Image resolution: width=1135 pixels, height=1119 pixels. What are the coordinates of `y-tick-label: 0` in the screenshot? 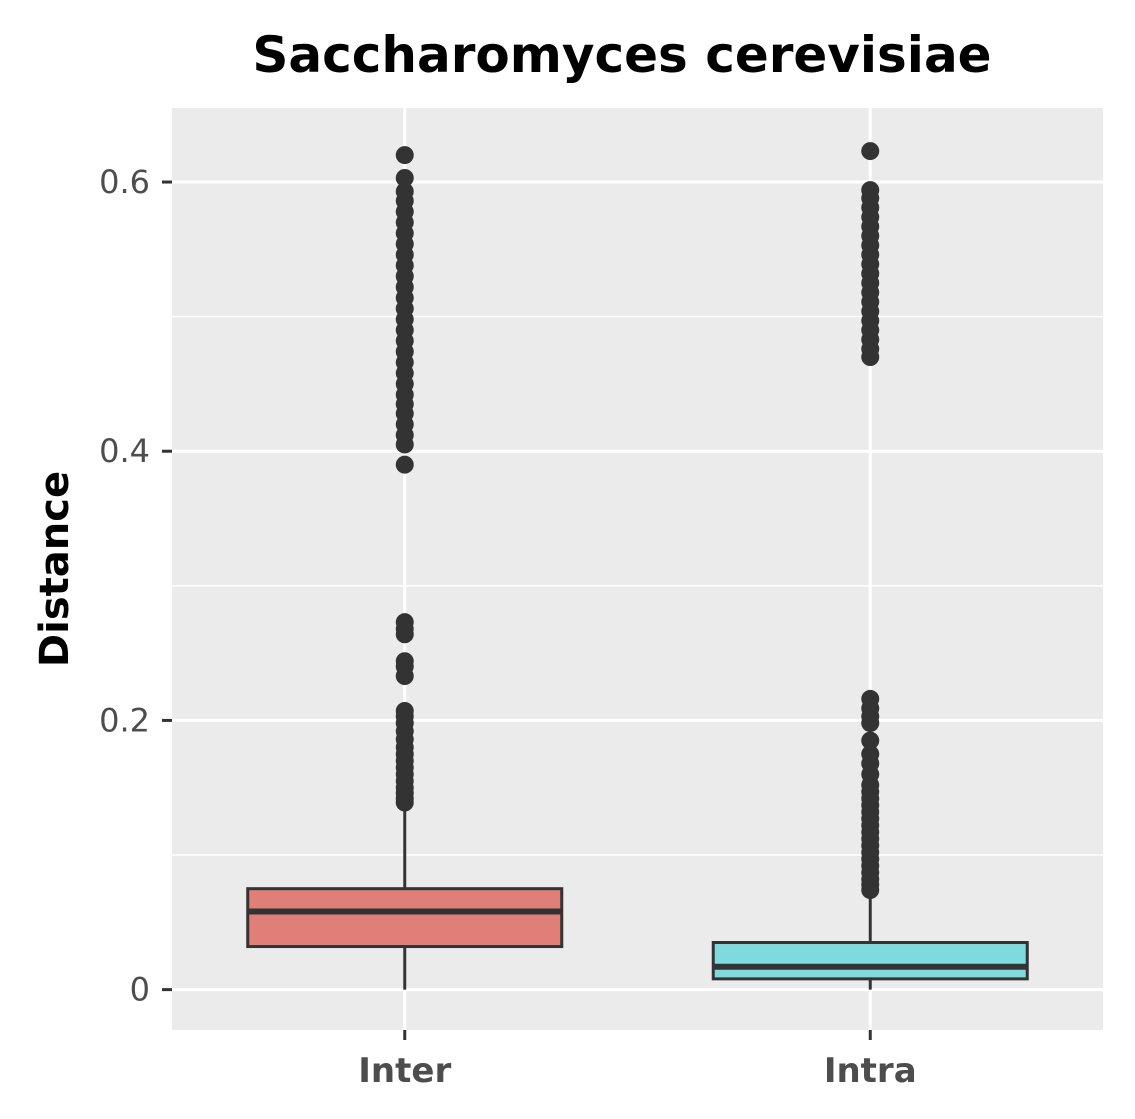 It's located at (140, 990).